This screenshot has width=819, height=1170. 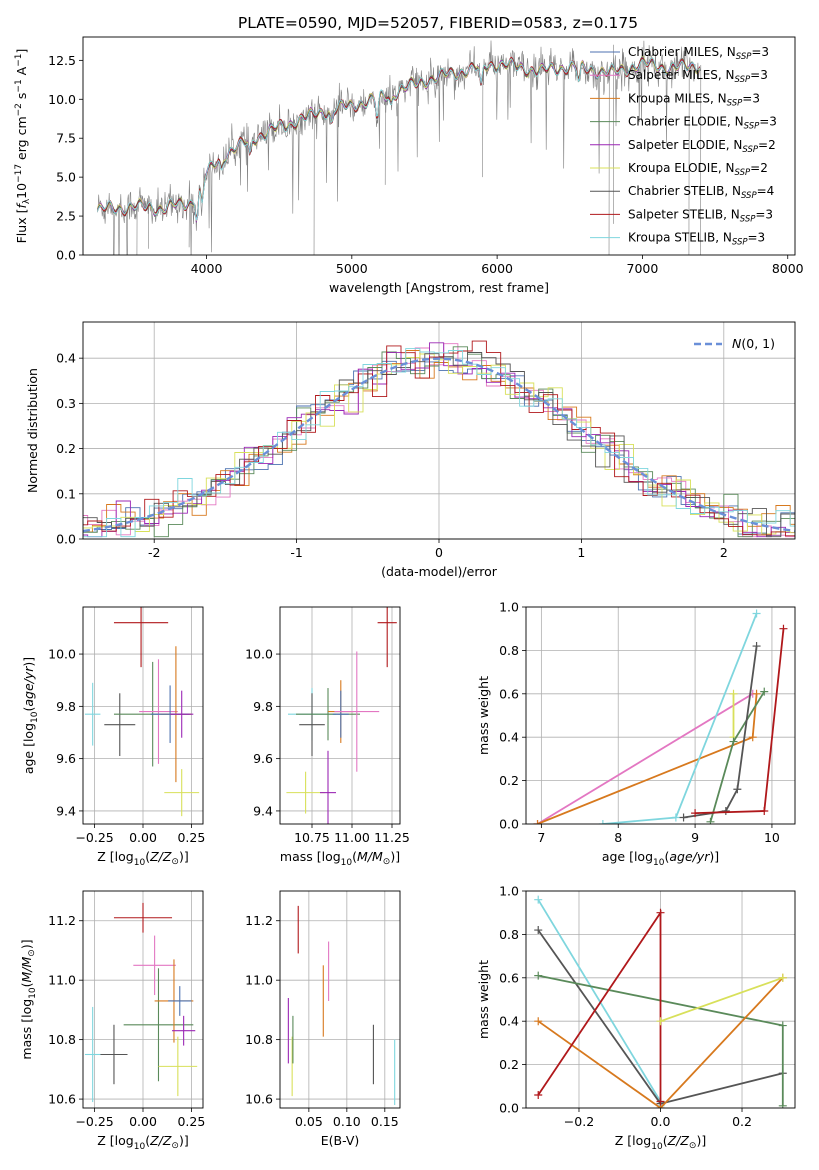 I want to click on x-tick-label: 7, so click(x=541, y=837).